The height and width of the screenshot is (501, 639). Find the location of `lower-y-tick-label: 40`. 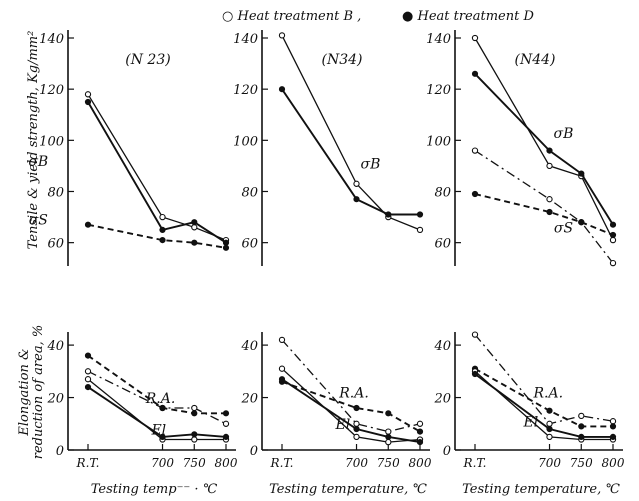

lower-y-tick-label: 40 is located at coordinates (442, 346).